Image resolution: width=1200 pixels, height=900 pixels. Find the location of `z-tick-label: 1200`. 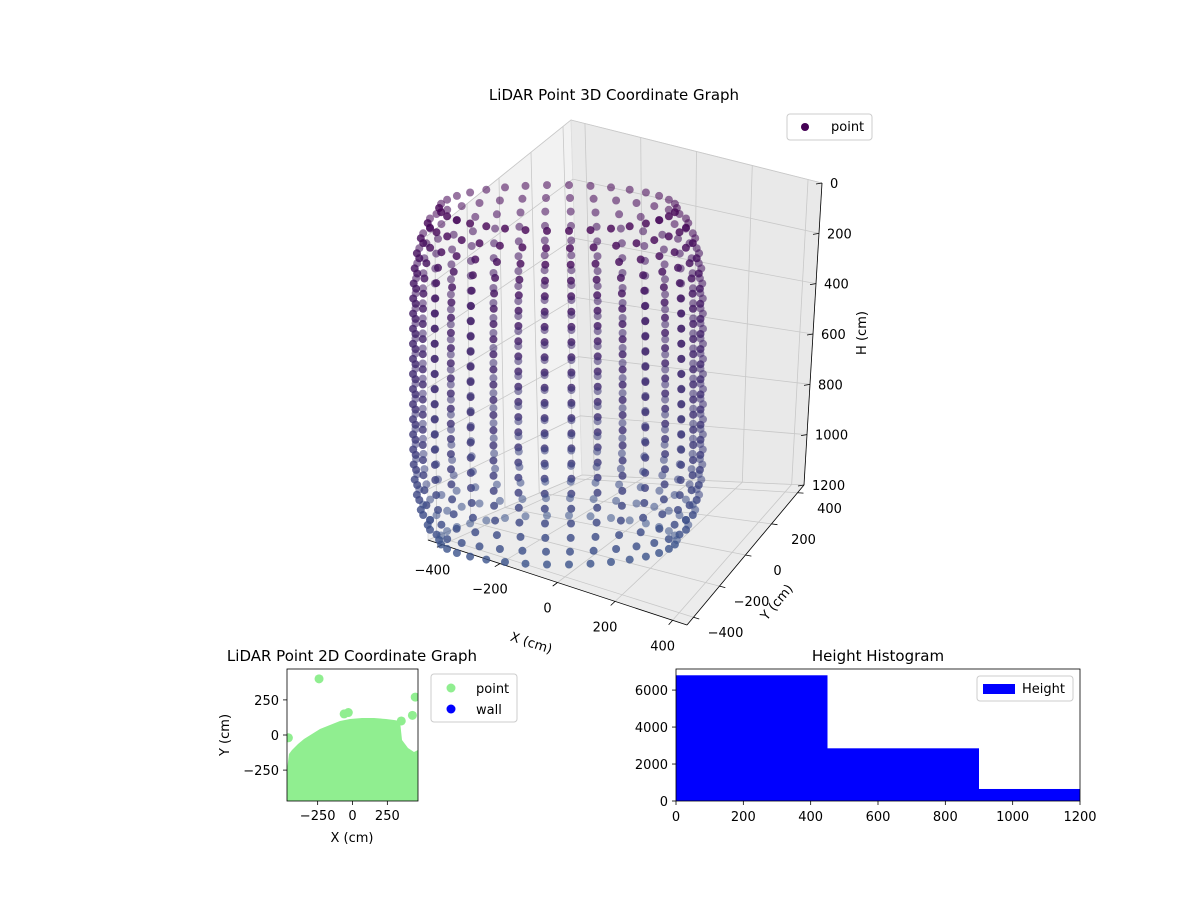

z-tick-label: 1200 is located at coordinates (828, 486).